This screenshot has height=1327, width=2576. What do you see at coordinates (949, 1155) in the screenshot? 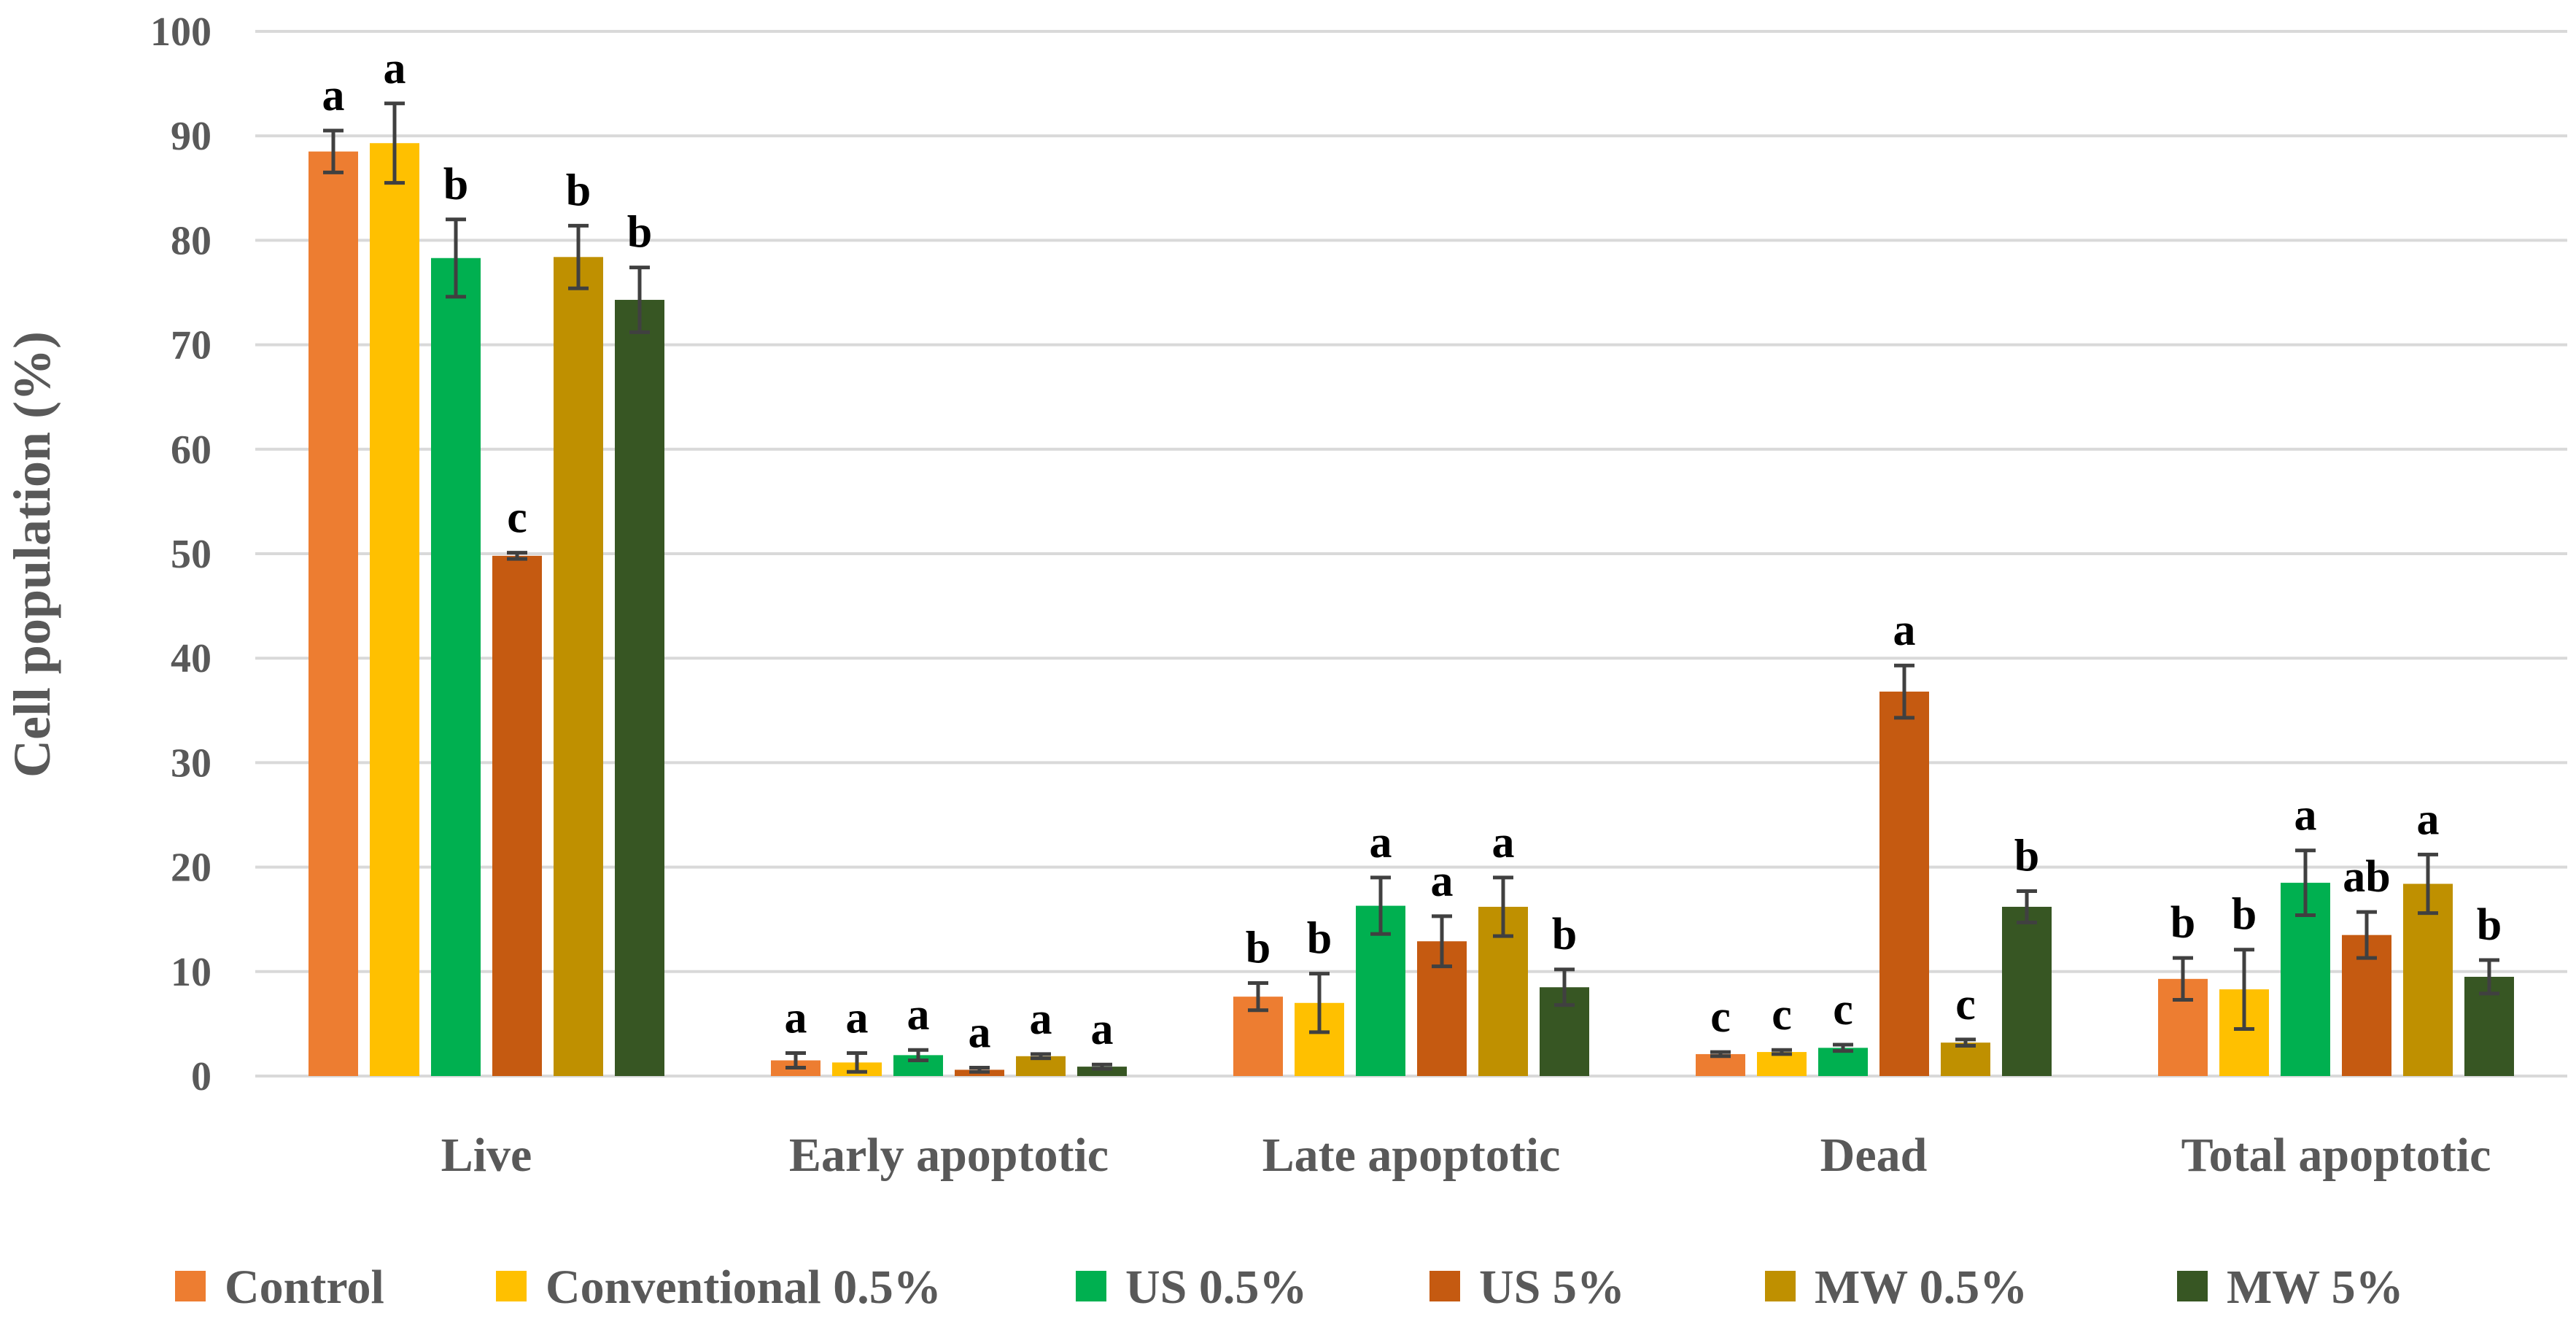
I see `category-label: Early apoptotic` at bounding box center [949, 1155].